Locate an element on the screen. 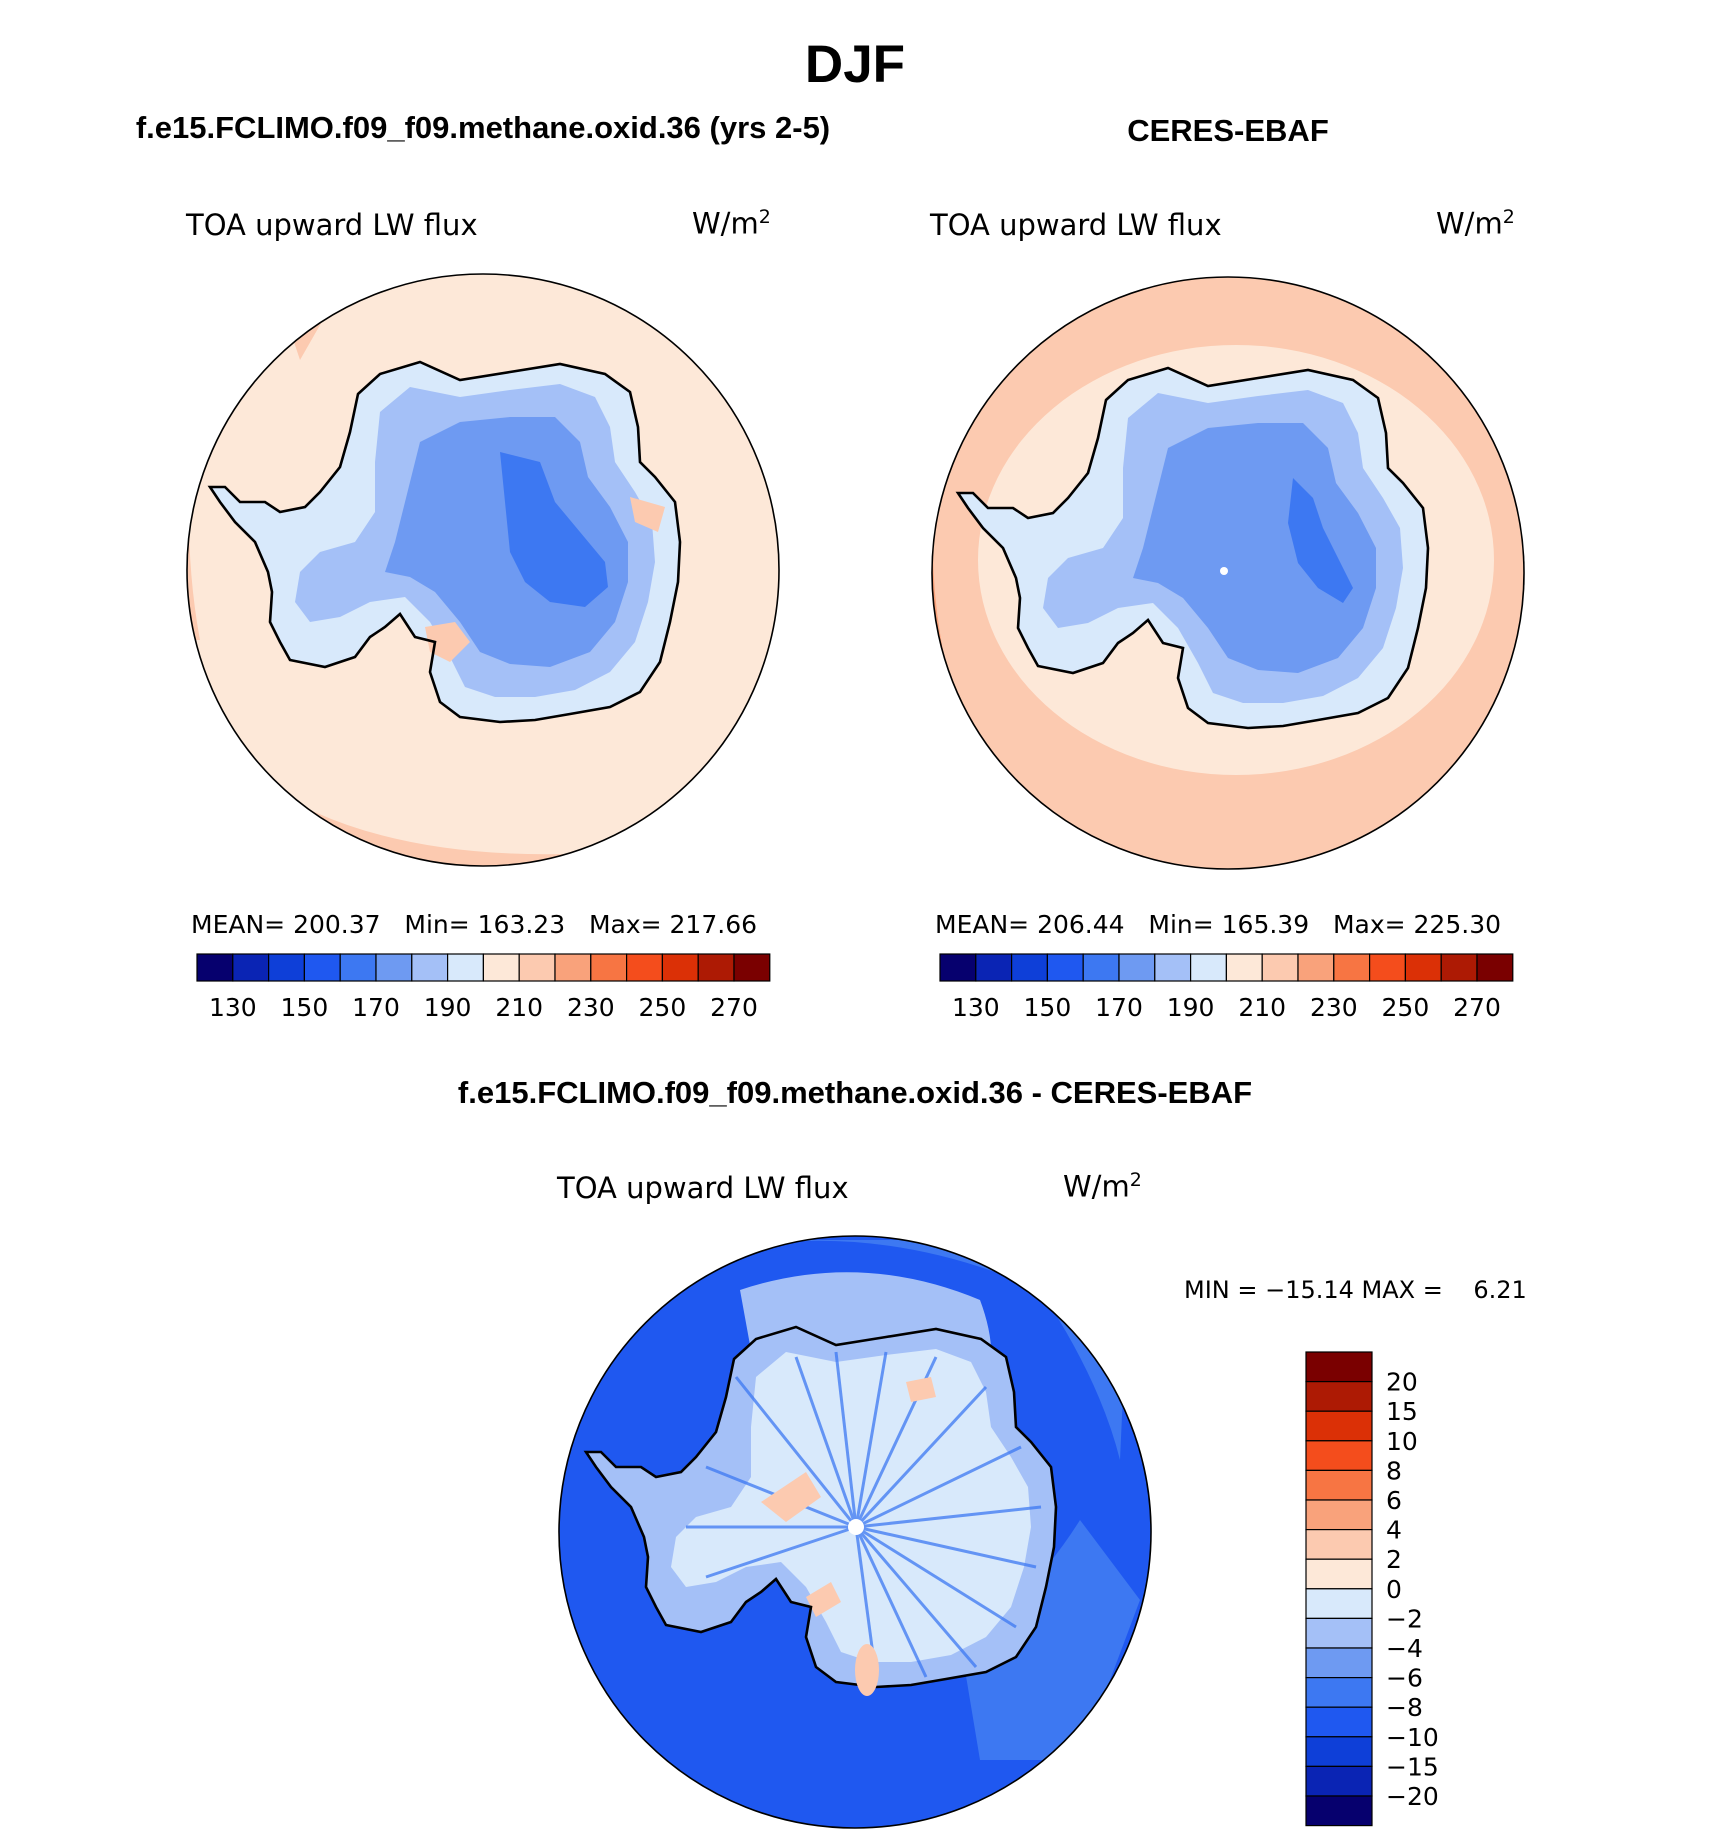  colorbar-diff-tick-label: 8 is located at coordinates (1394, 1470).